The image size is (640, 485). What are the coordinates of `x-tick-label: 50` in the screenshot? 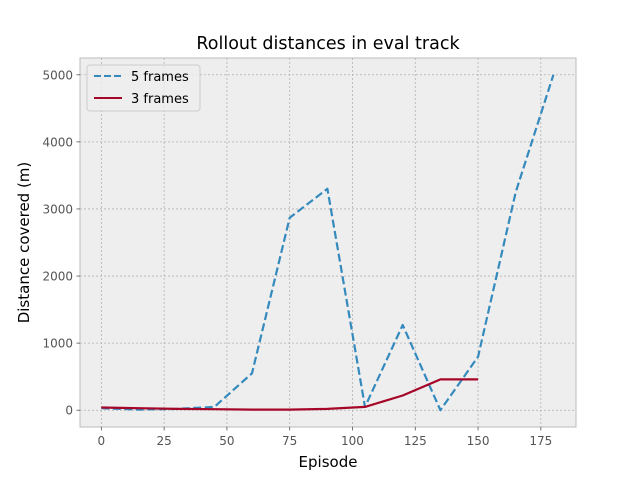 It's located at (226, 441).